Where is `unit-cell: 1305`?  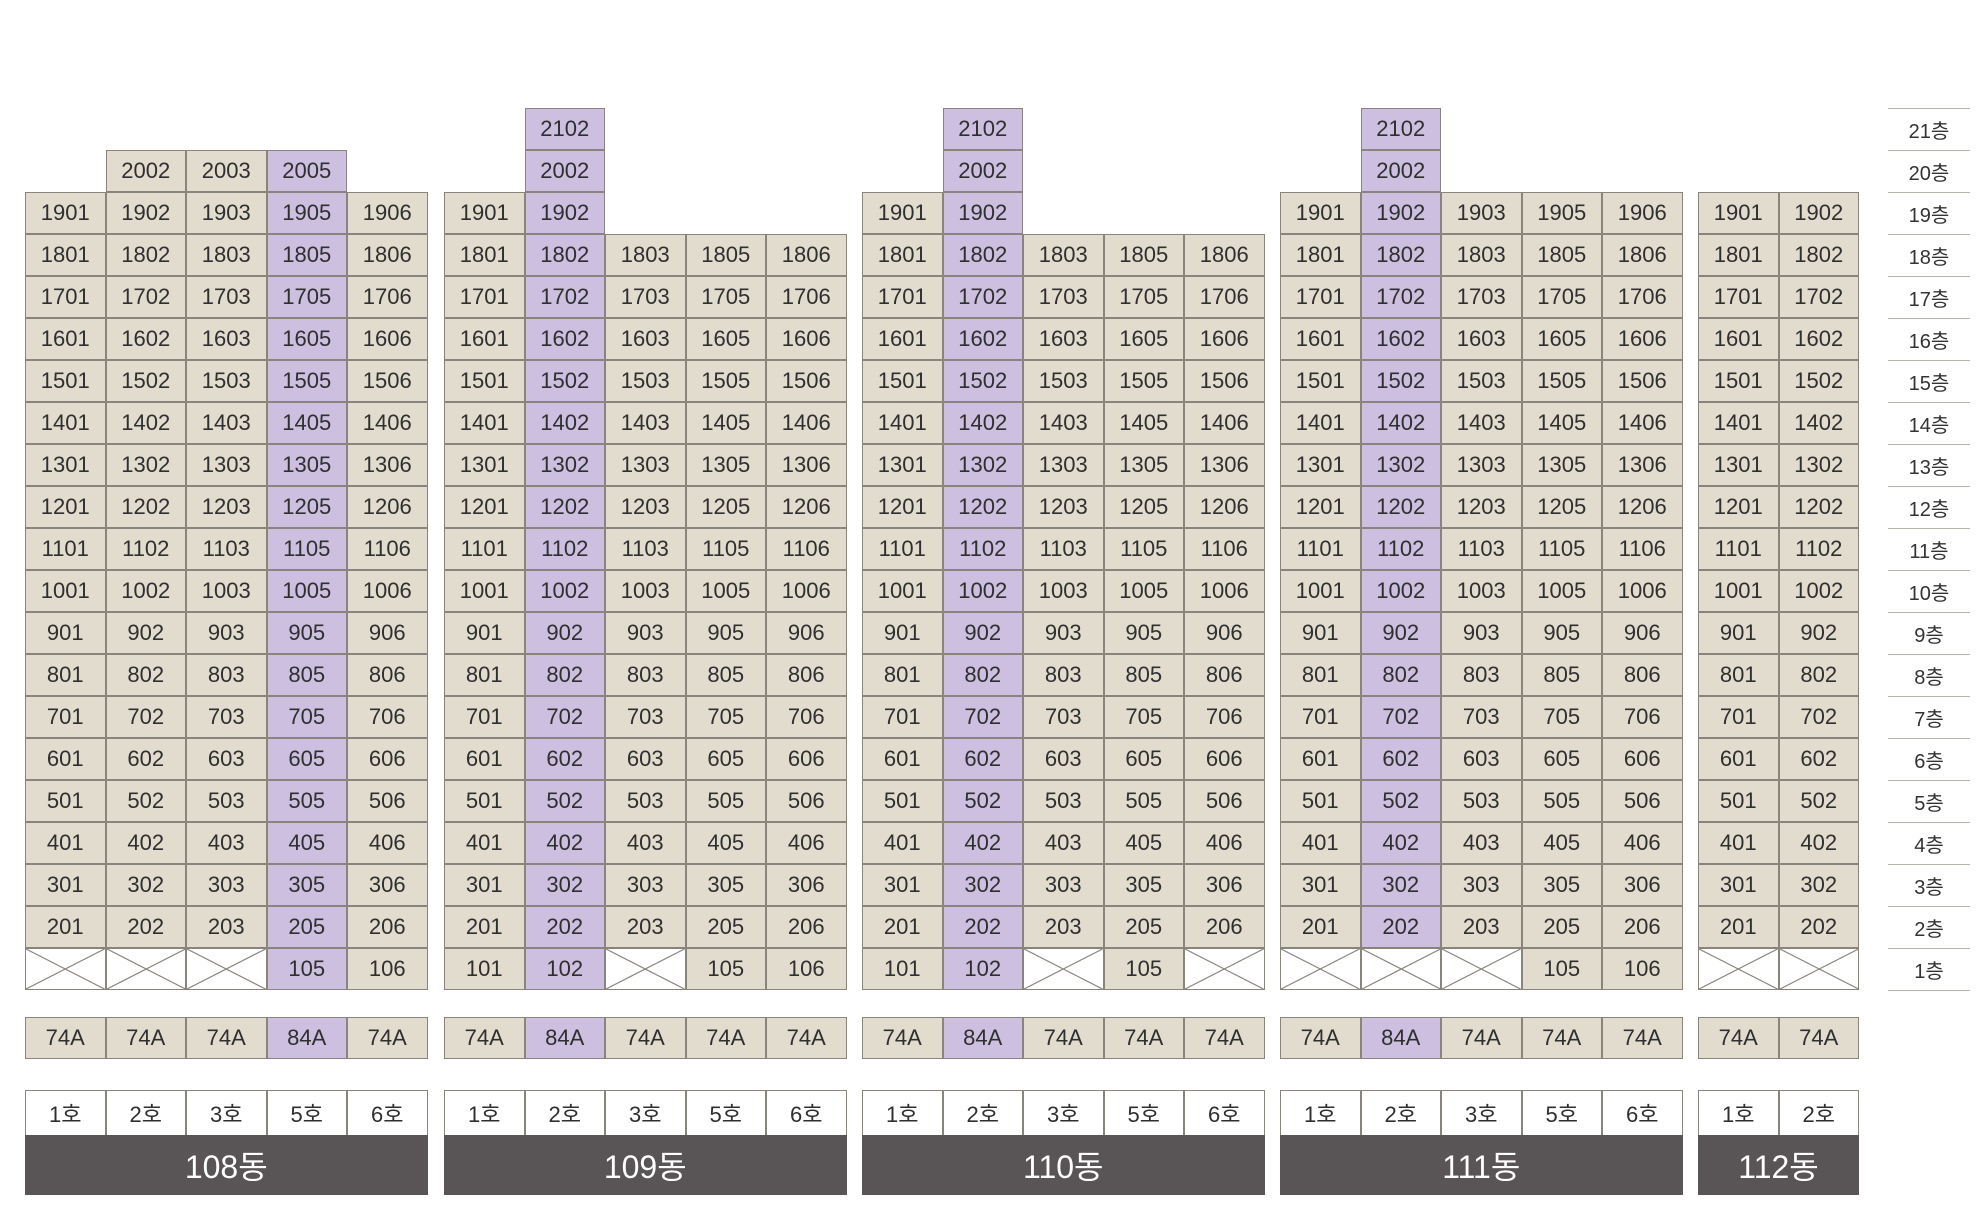
unit-cell: 1305 is located at coordinates (306, 465).